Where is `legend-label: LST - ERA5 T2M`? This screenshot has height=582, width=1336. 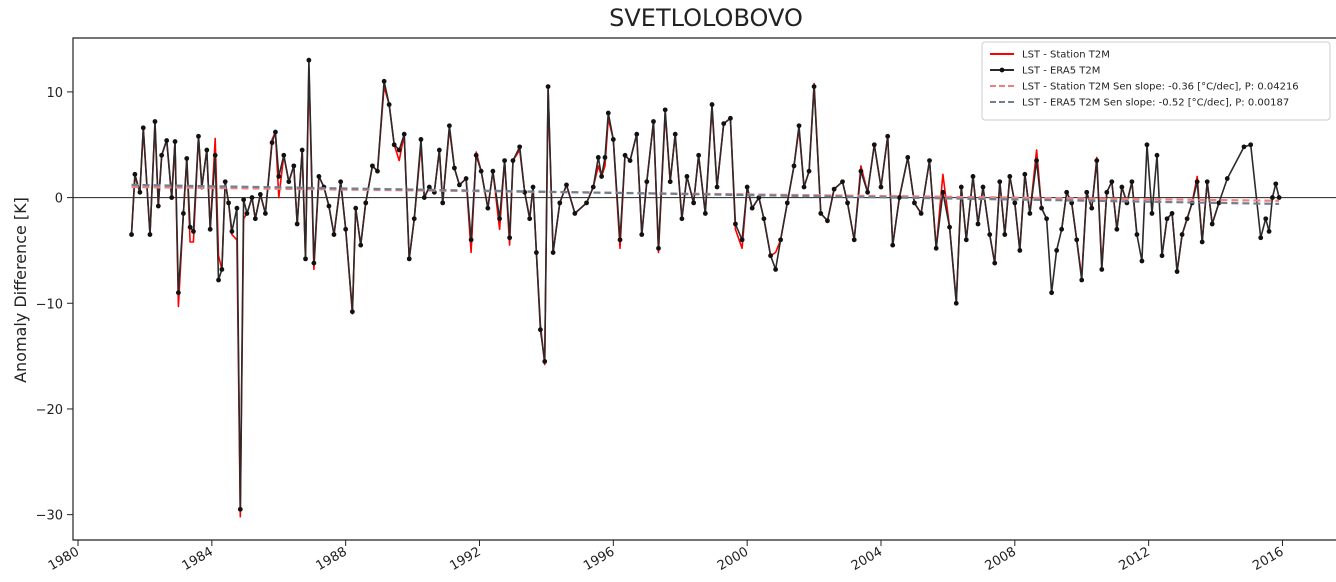
legend-label: LST - ERA5 T2M is located at coordinates (1061, 71).